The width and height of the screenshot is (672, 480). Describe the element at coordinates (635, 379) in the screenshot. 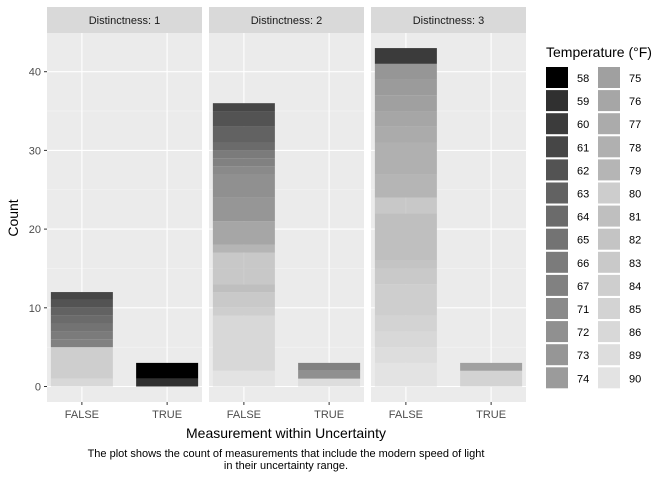

I see `legend-label: 90` at that location.